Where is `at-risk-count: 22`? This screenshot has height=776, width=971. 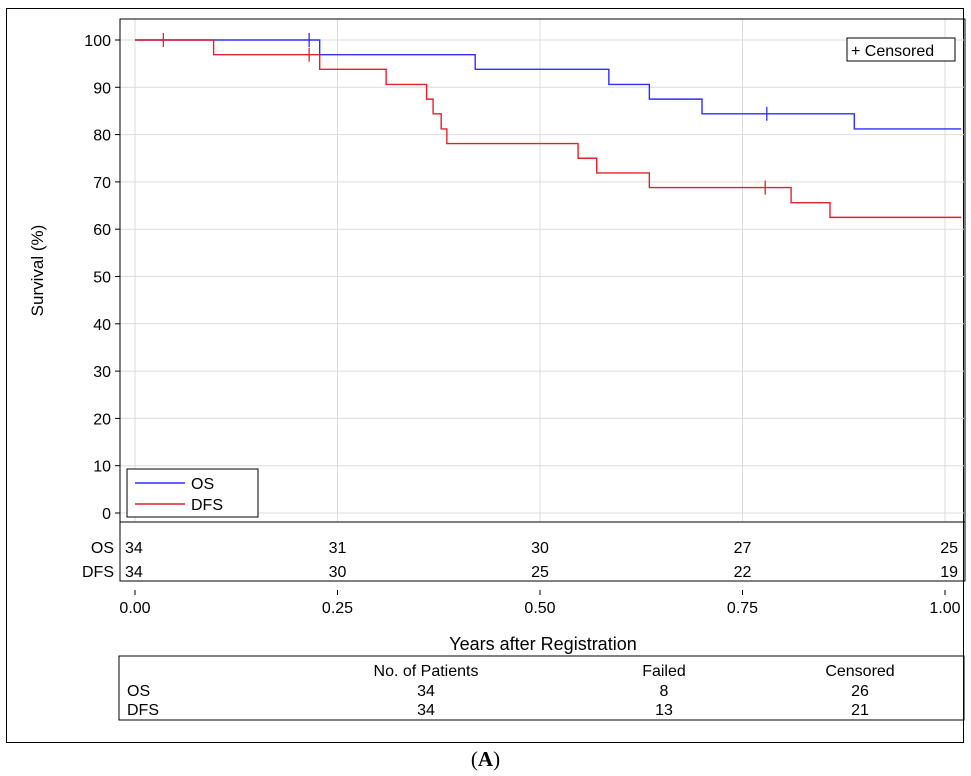 at-risk-count: 22 is located at coordinates (743, 572).